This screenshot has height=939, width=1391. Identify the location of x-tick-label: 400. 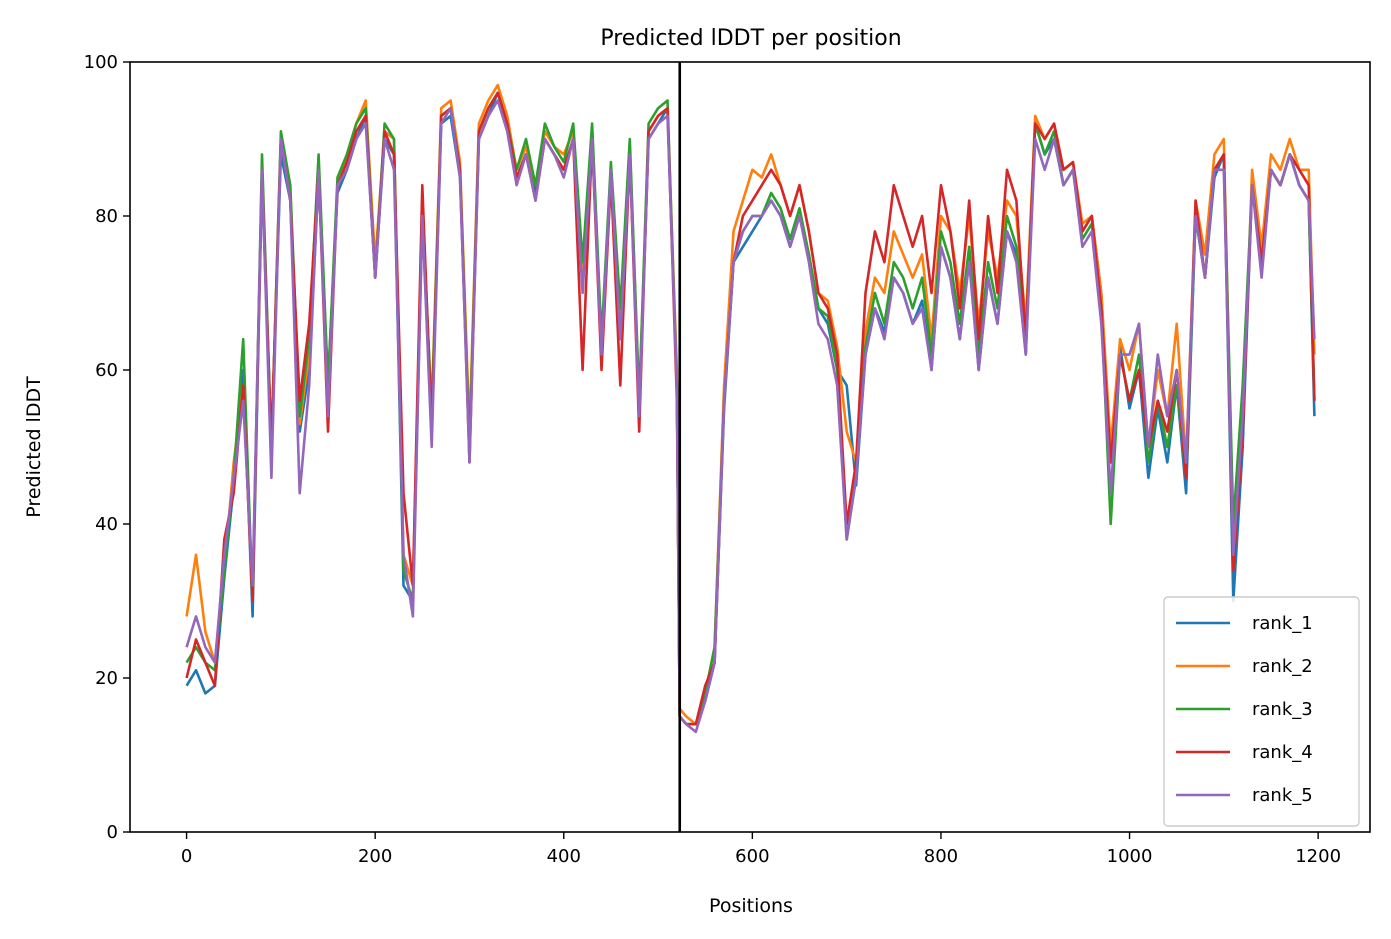
(564, 856).